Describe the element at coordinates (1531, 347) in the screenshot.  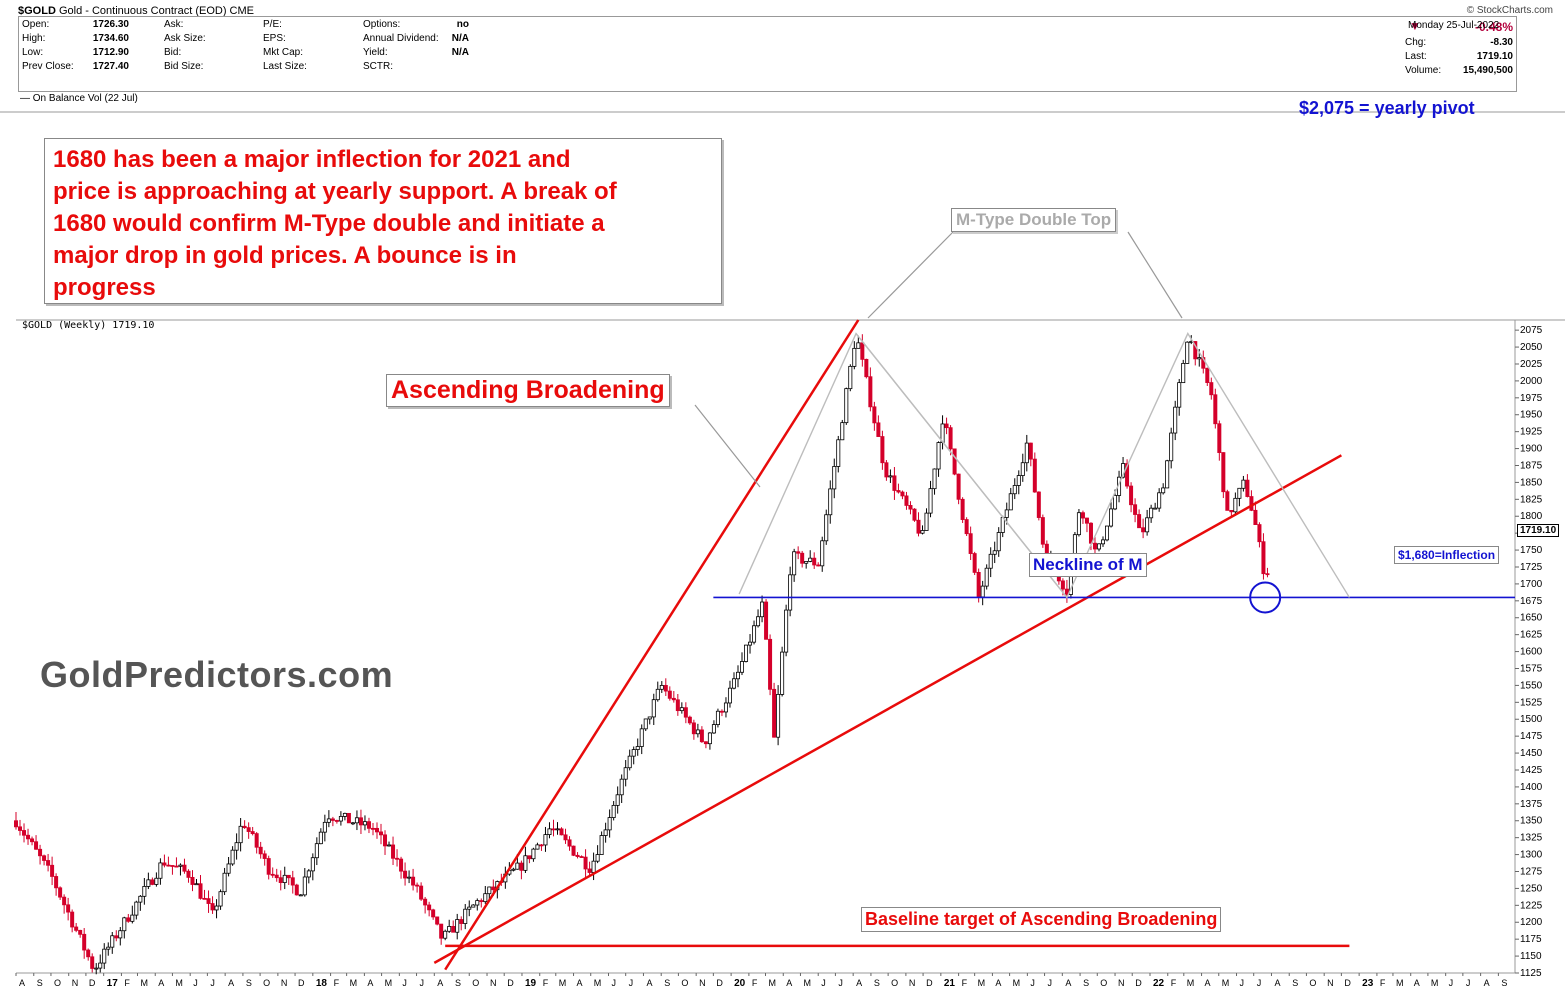
I see `y-tick-label: 2050` at that location.